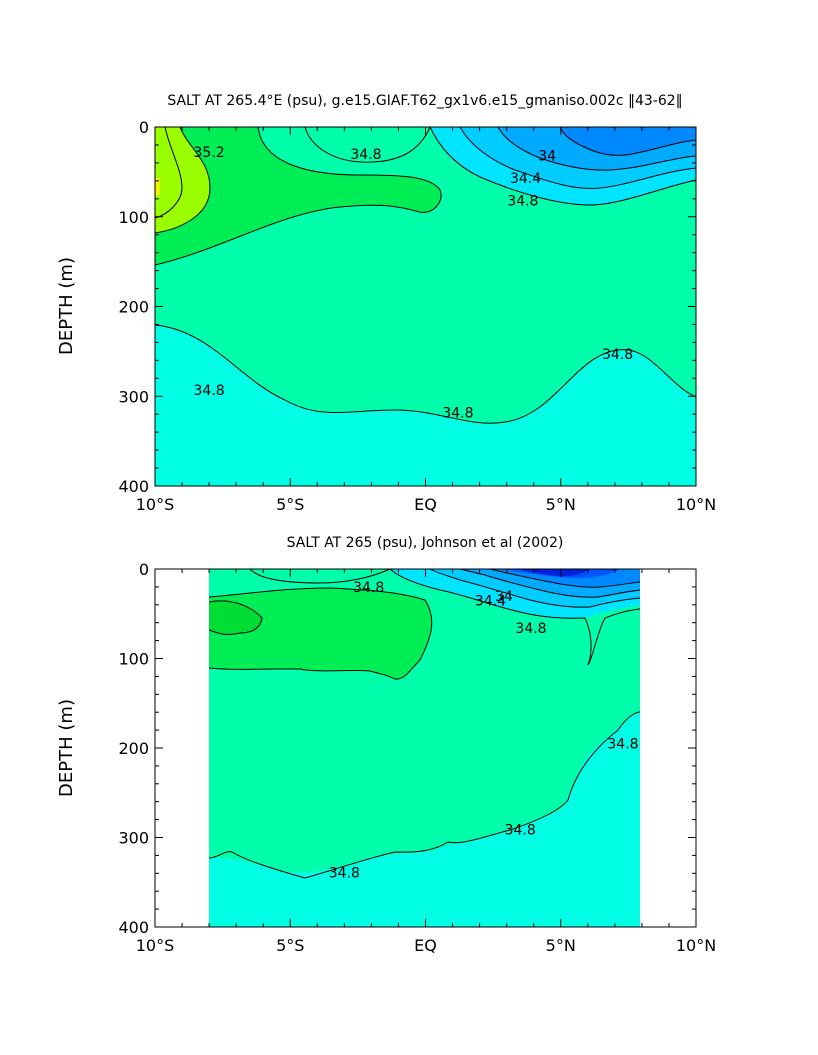  What do you see at coordinates (157, 186) in the screenshot?
I see `top-fill-saltiest` at bounding box center [157, 186].